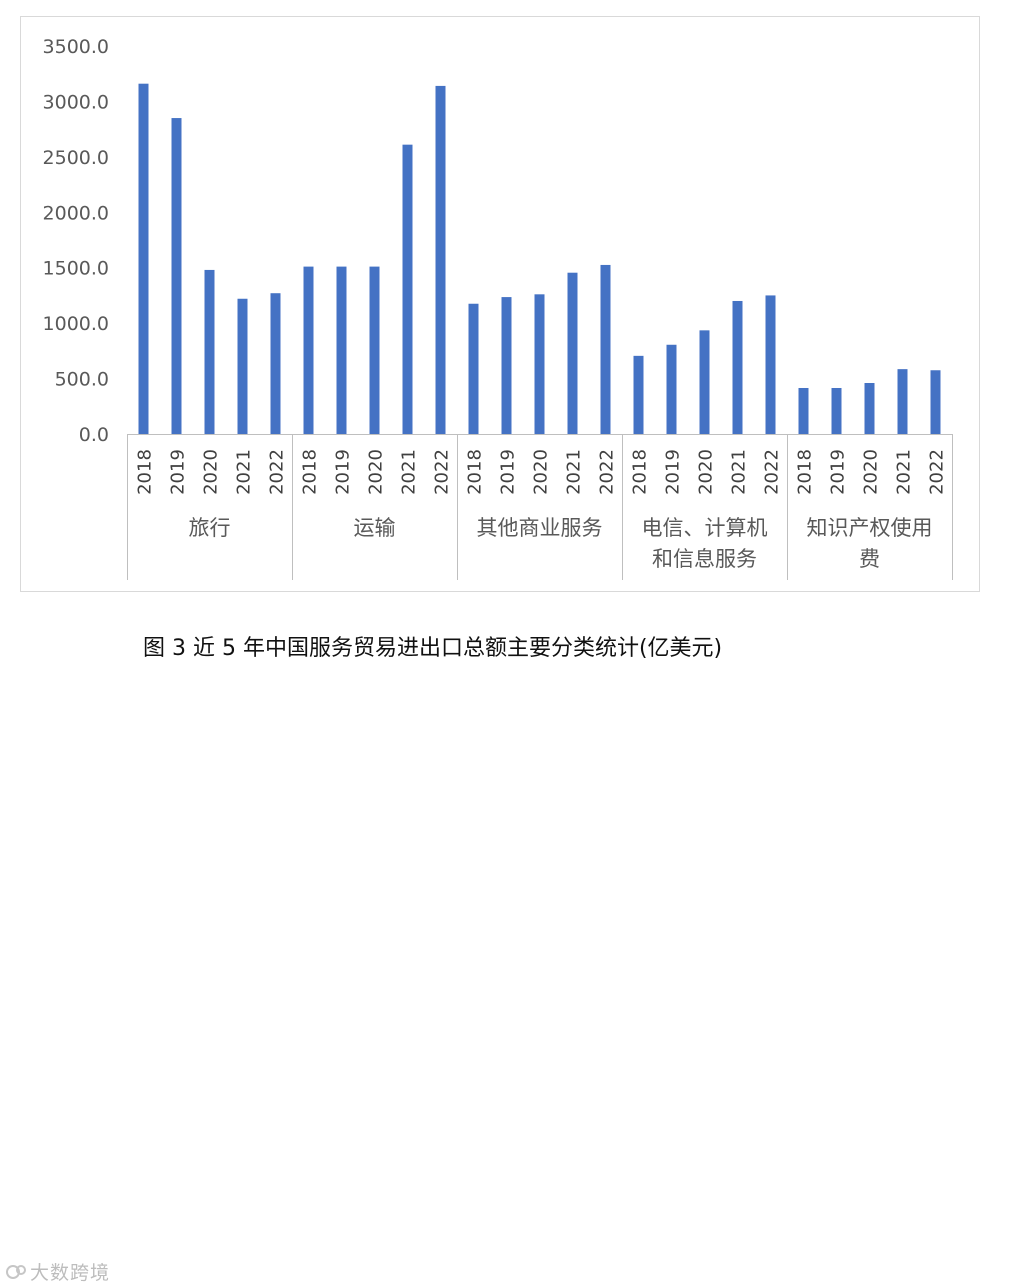 The width and height of the screenshot is (1018, 1285). I want to click on figure-caption: 图 3 近 5 年中国服务贸易进出口总额主要分类统计(亿美元), so click(433, 648).